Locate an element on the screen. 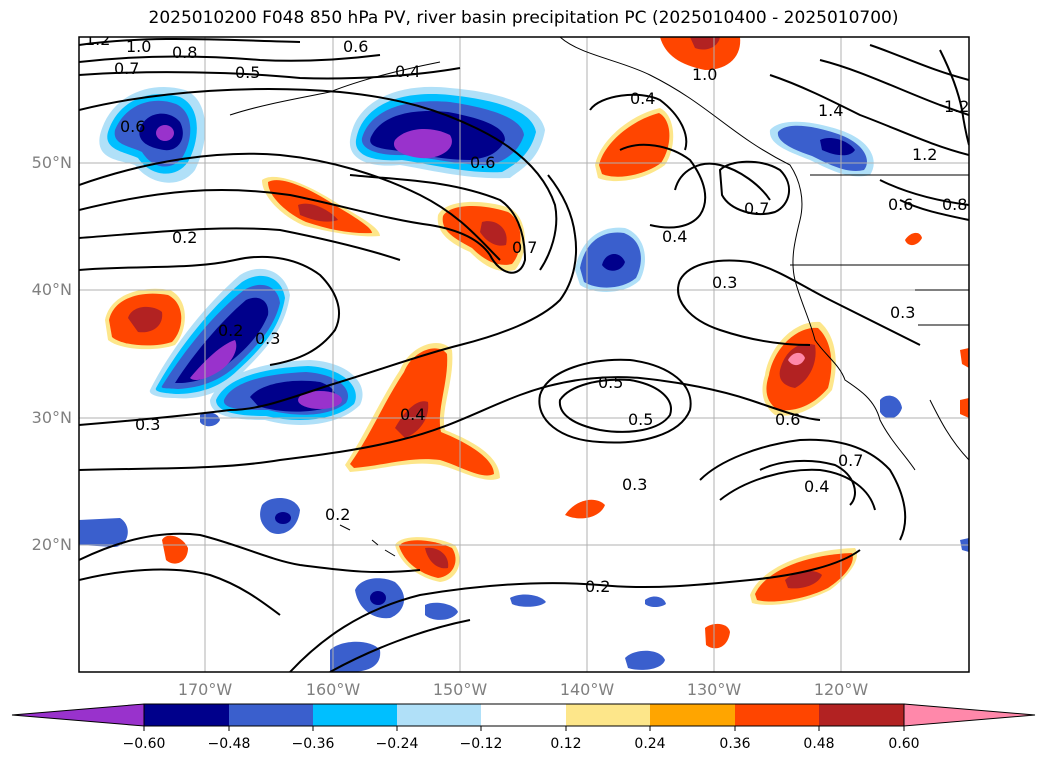 This screenshot has width=1047, height=765. longitude-label: 120°W is located at coordinates (841, 689).